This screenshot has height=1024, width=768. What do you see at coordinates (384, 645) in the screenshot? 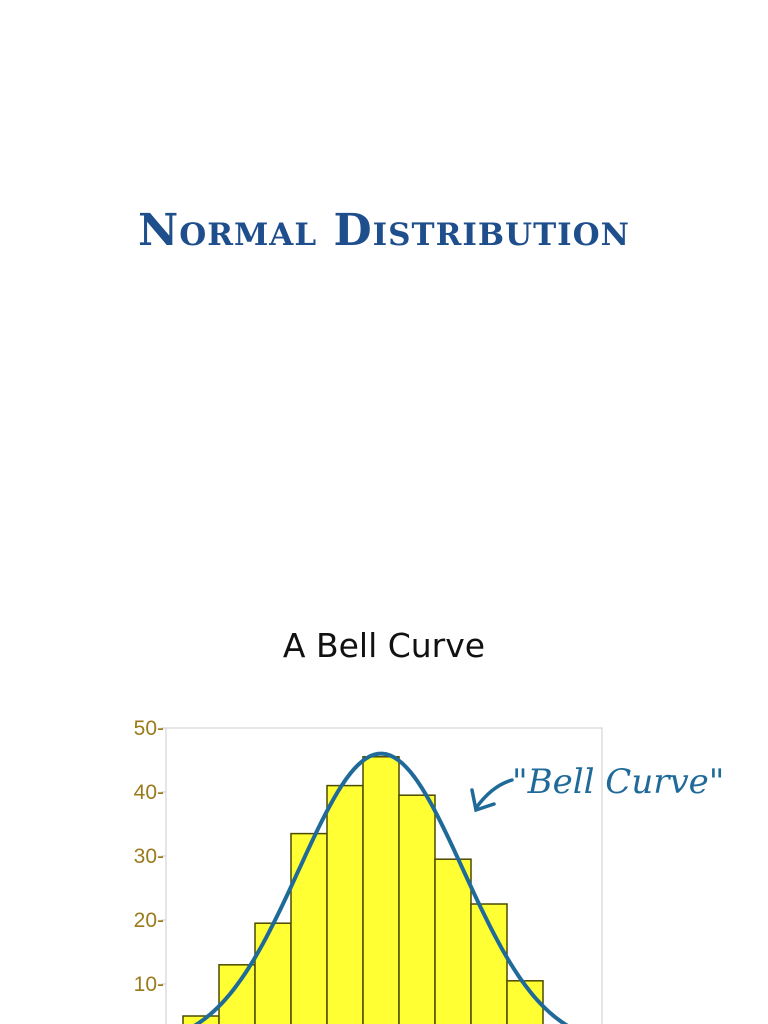
I see `slide-subtitle: A Bell Curve` at bounding box center [384, 645].